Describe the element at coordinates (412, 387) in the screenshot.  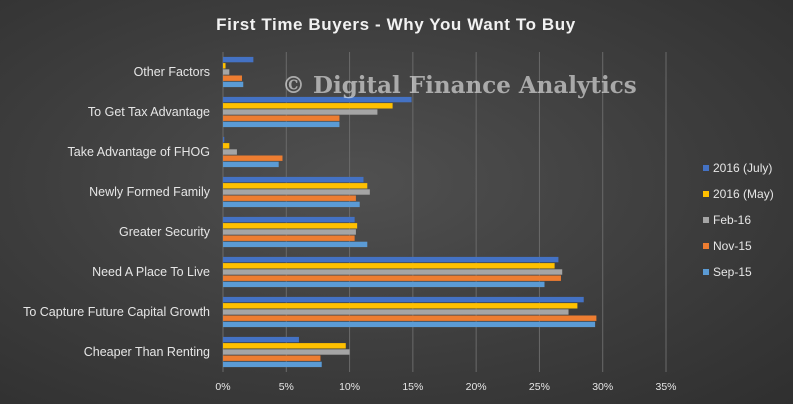
I see `x-tick-label: 15%` at that location.